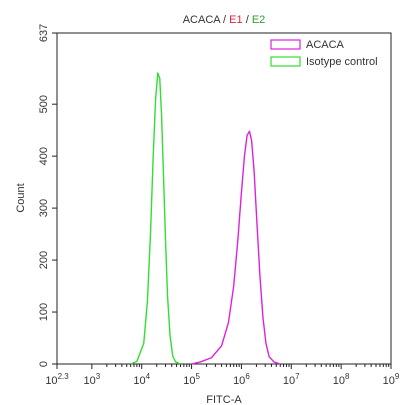  Describe the element at coordinates (44, 364) in the screenshot. I see `y-tick-label: 0` at that location.